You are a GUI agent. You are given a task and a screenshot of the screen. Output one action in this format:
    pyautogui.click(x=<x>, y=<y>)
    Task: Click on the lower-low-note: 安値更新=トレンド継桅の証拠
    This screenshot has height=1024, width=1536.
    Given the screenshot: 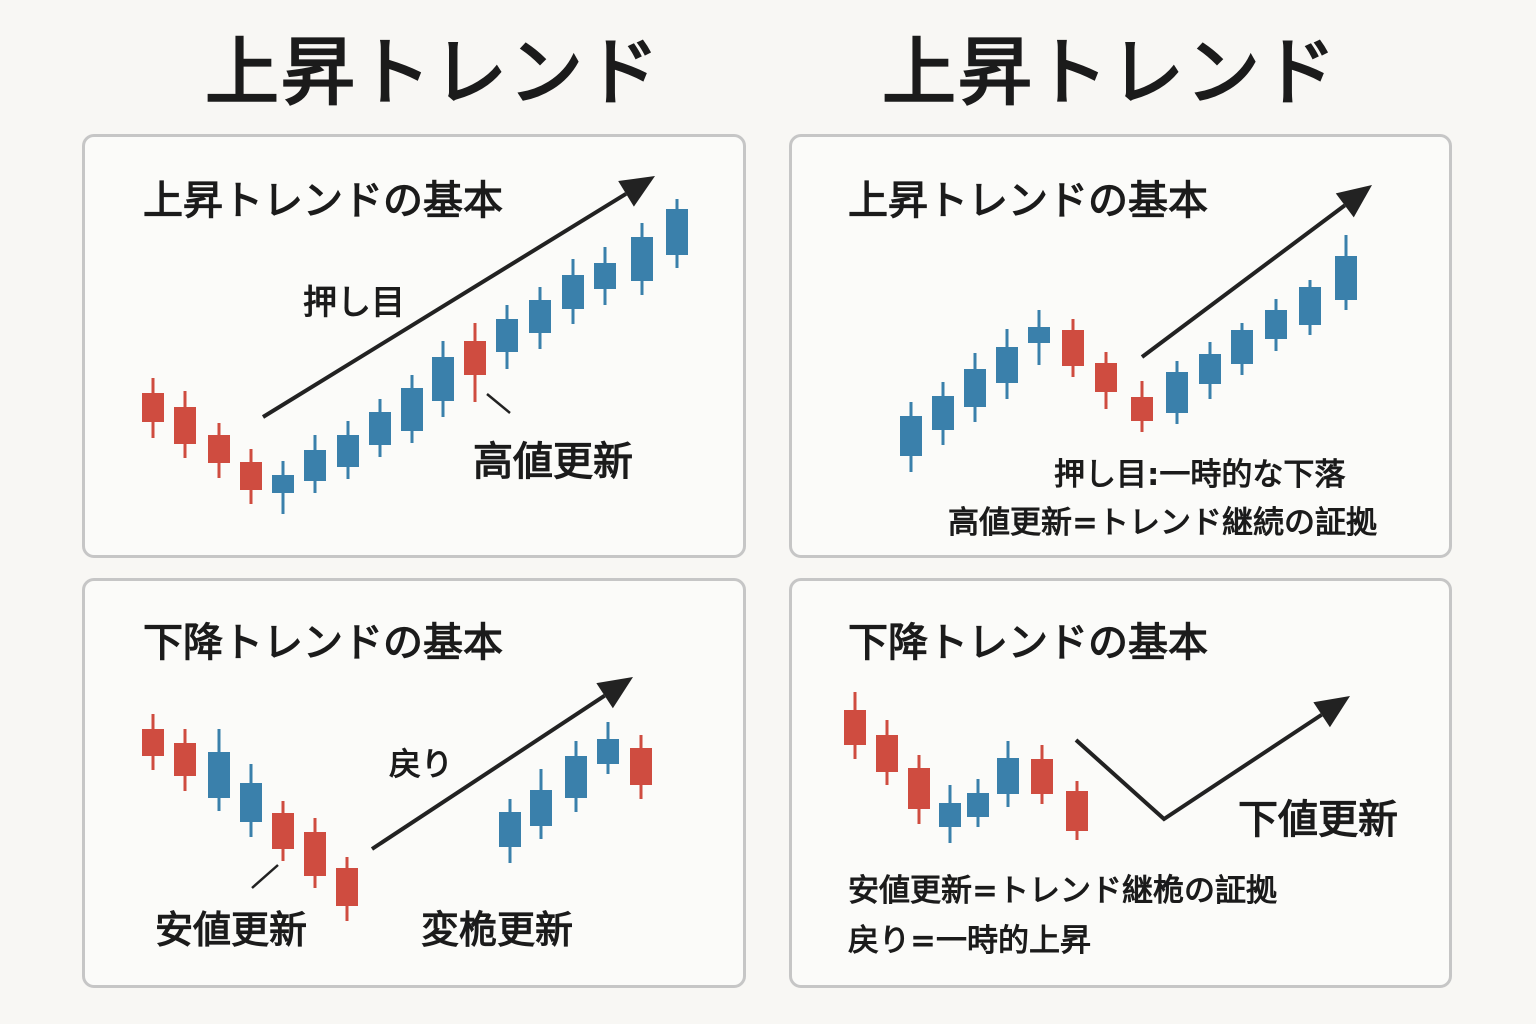 What is the action you would take?
    pyautogui.click(x=1062, y=891)
    